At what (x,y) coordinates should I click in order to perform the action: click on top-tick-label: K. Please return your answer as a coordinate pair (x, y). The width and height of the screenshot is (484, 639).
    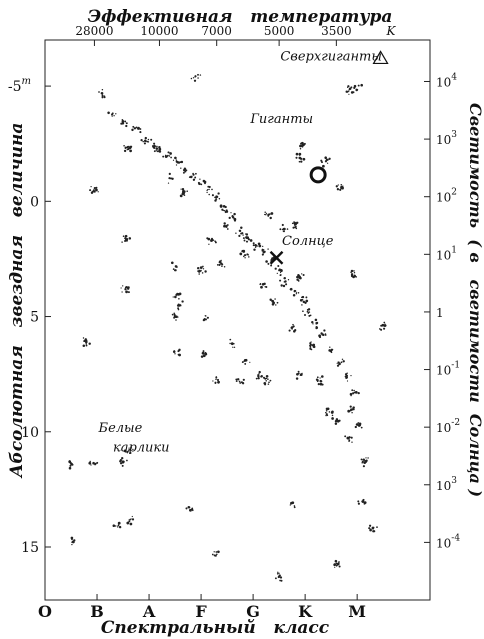
    Looking at the image, I should click on (390, 31).